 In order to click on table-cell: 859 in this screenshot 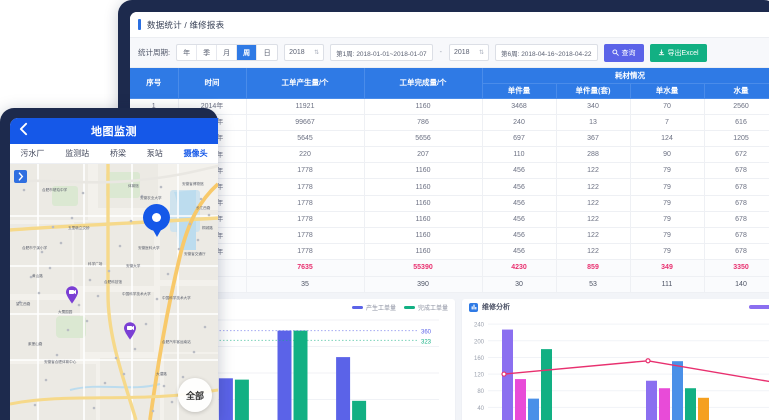, I will do `click(593, 268)`.